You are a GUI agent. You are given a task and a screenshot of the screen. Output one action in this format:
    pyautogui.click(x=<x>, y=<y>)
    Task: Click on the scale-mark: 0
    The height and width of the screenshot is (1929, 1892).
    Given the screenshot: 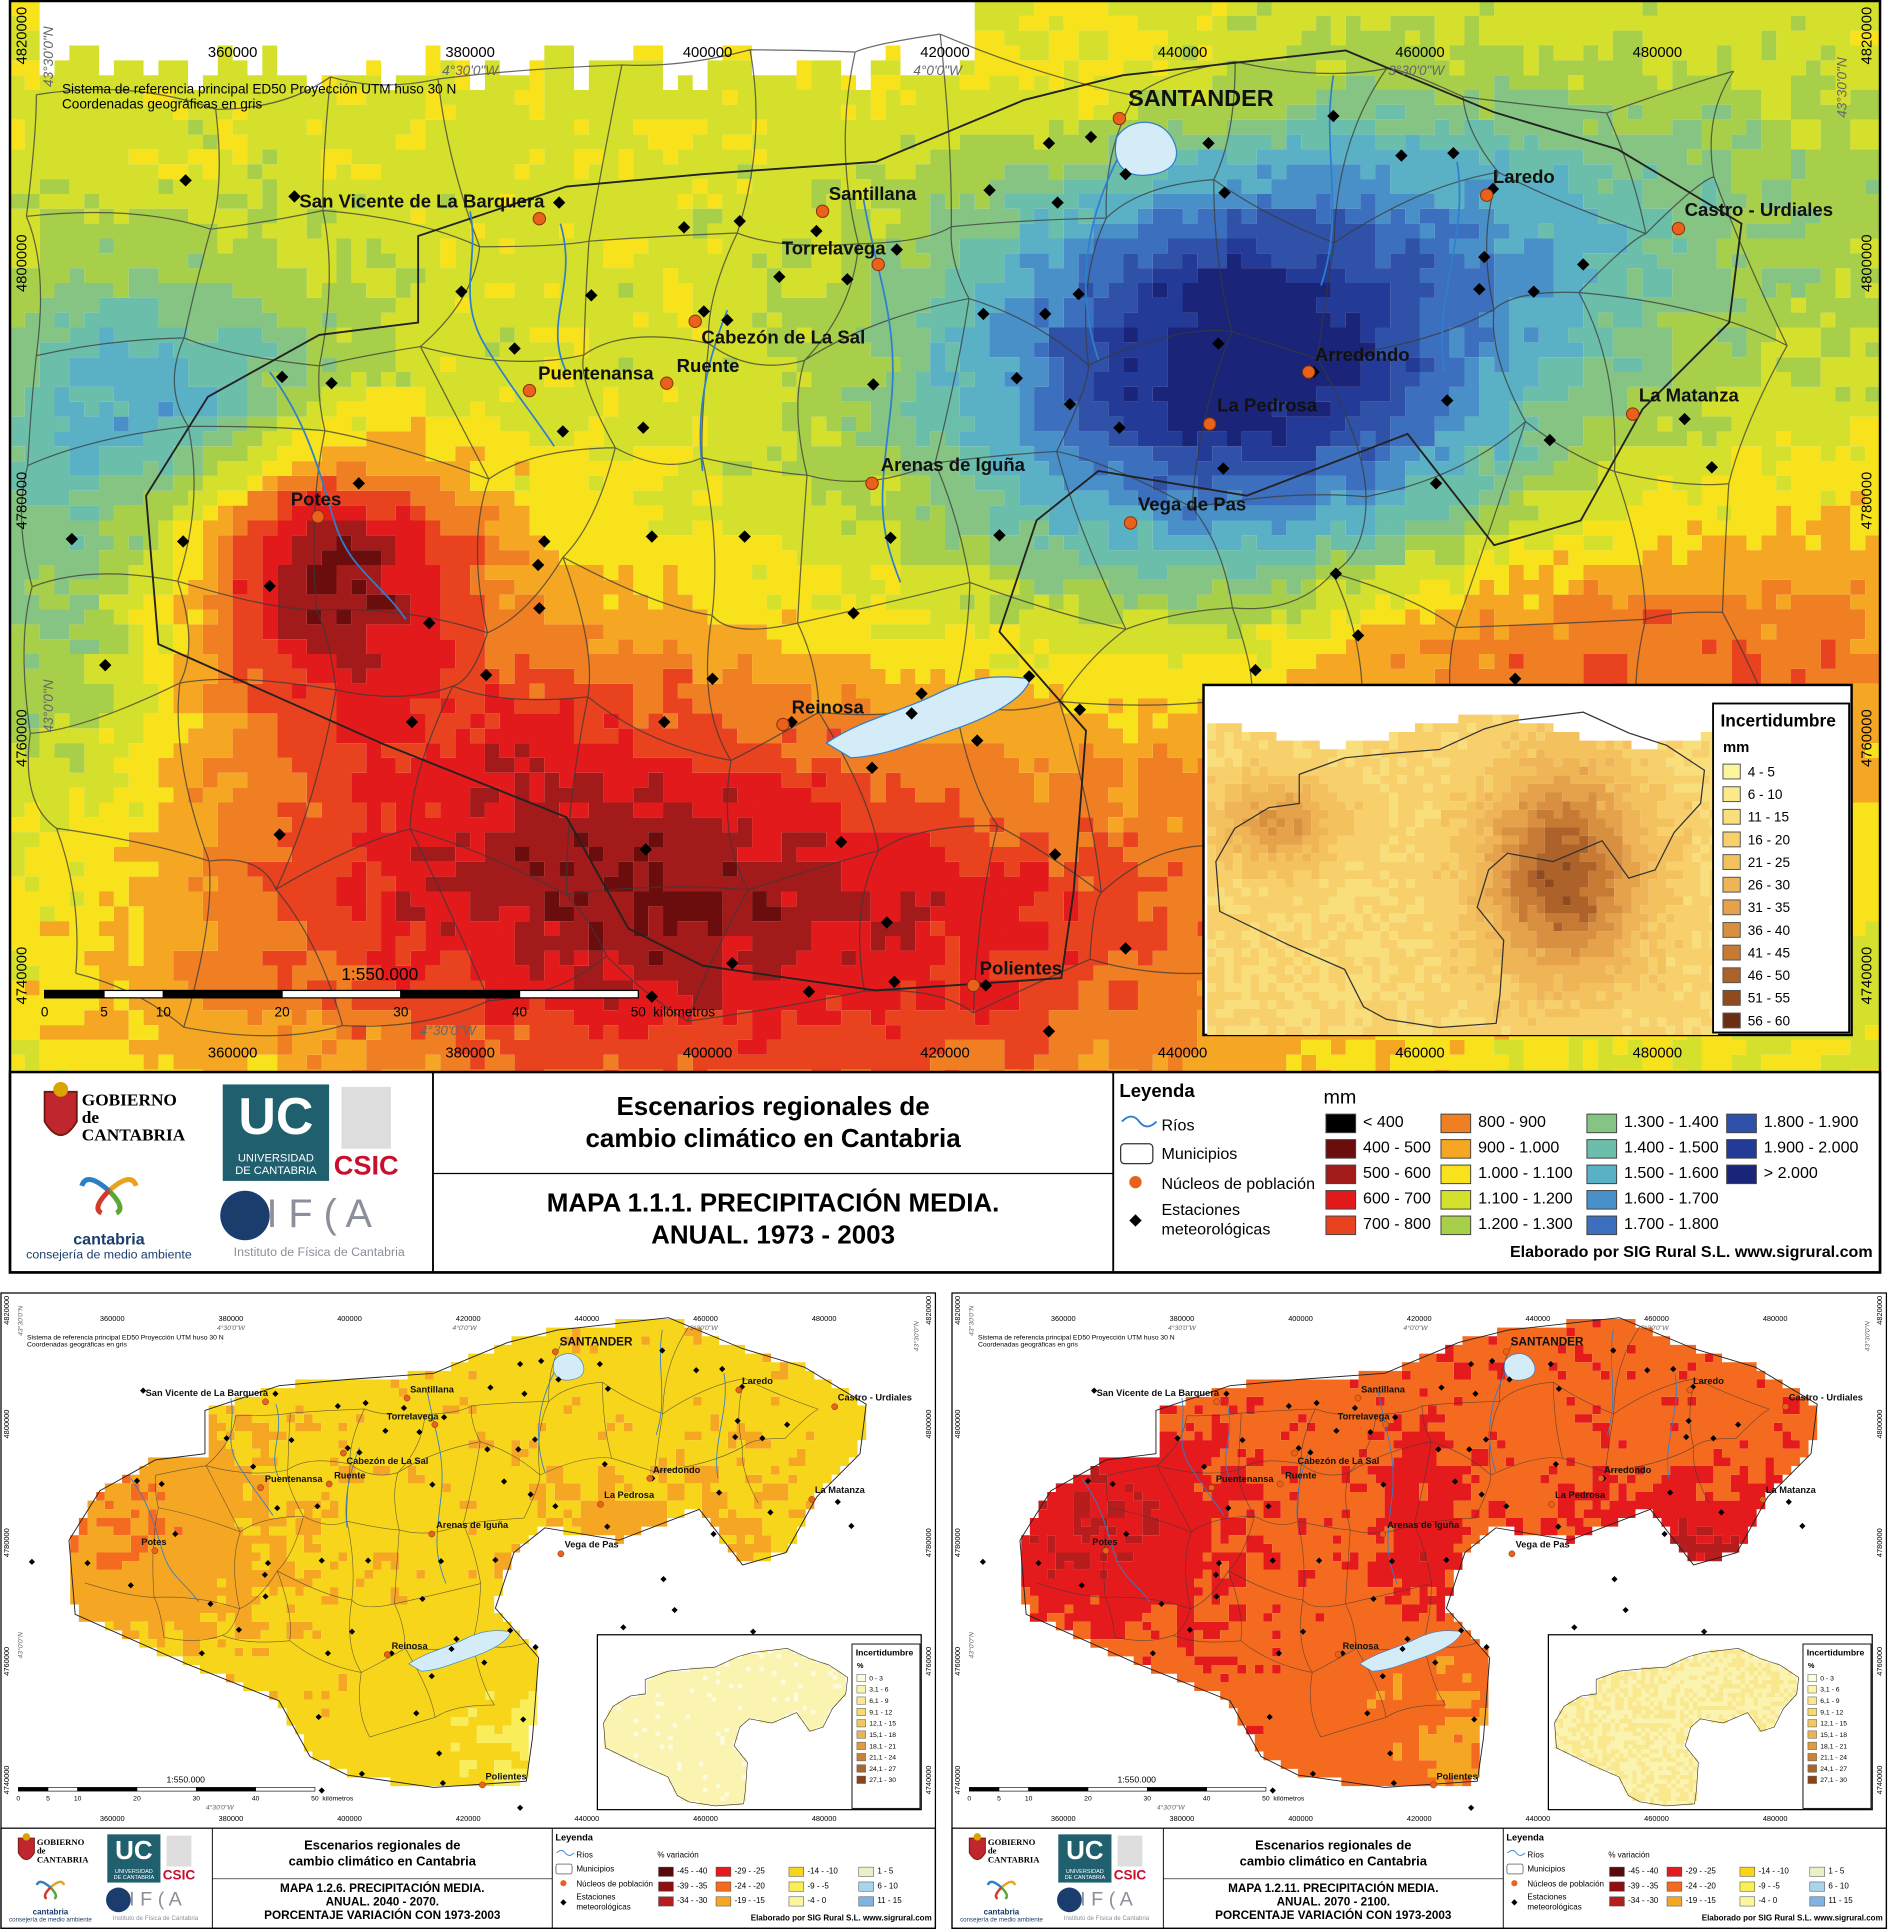 What is the action you would take?
    pyautogui.click(x=969, y=1798)
    